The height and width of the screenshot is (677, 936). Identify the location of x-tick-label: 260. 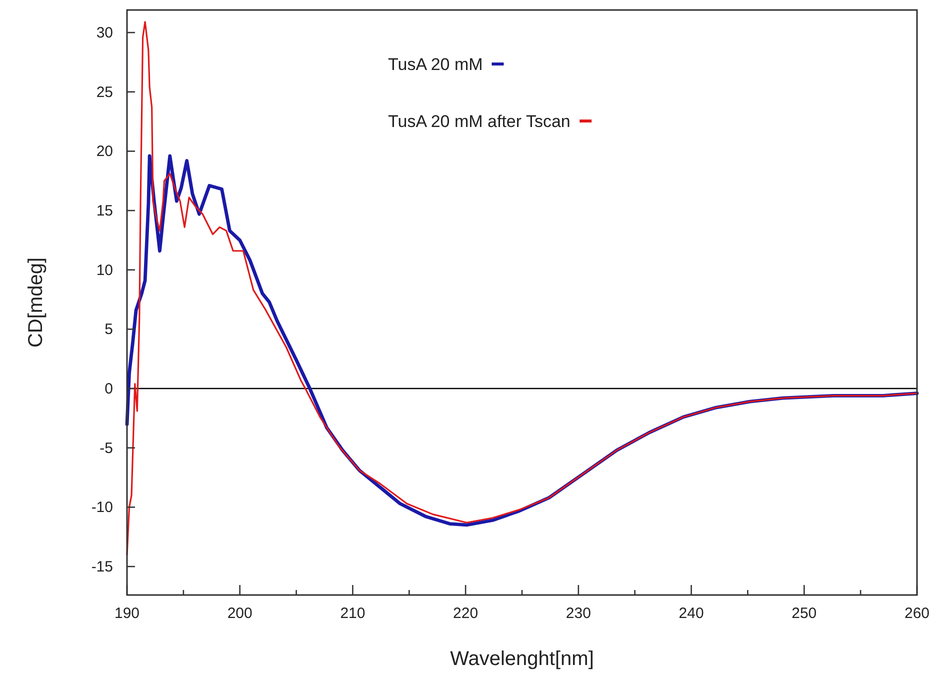
(917, 613).